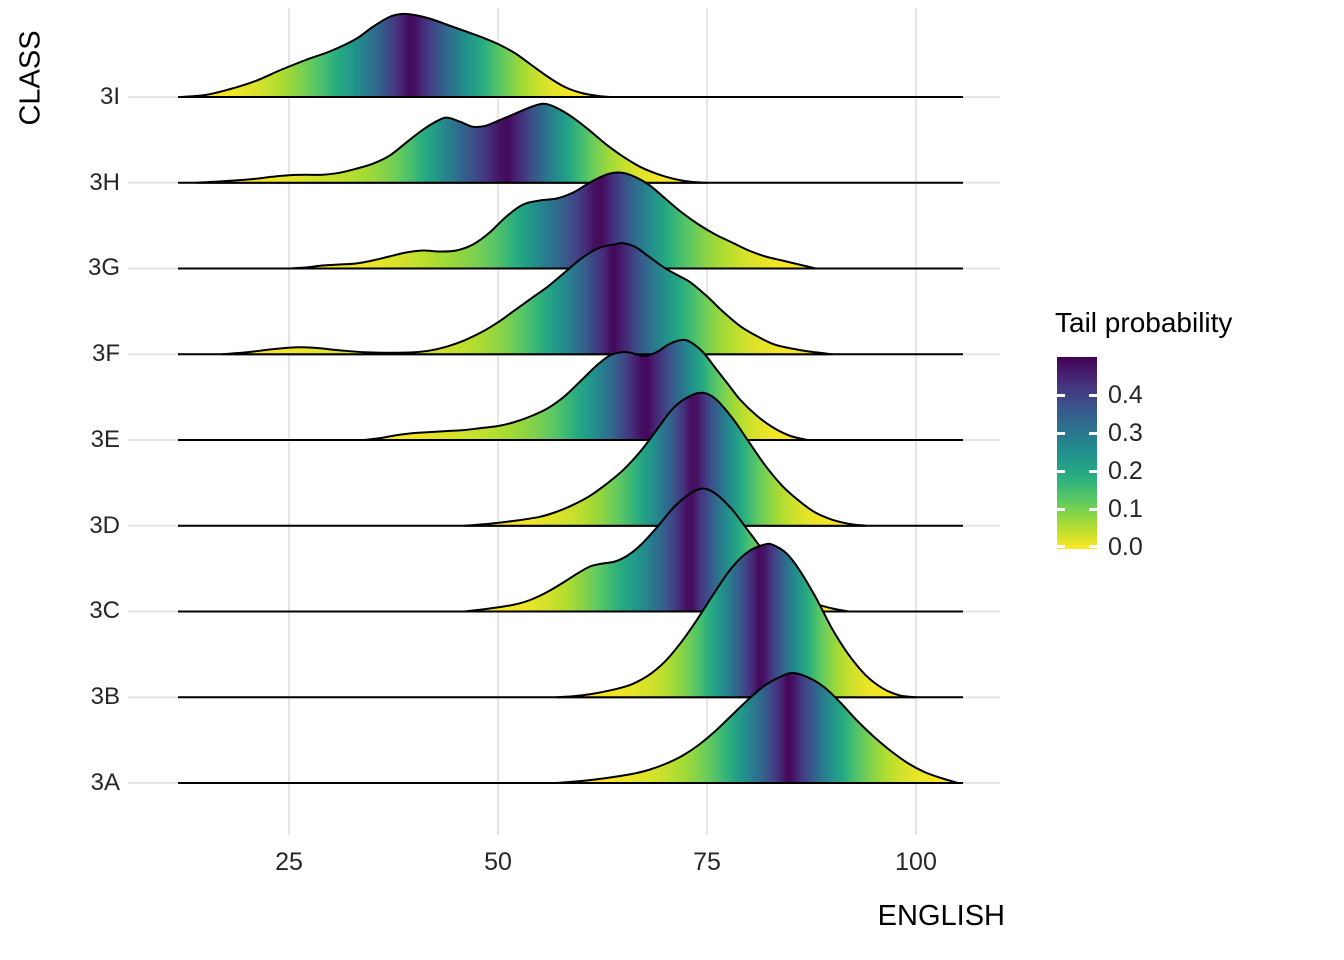 The image size is (1344, 960). What do you see at coordinates (1061, 471) in the screenshot?
I see `legend-tick-0.2-left` at bounding box center [1061, 471].